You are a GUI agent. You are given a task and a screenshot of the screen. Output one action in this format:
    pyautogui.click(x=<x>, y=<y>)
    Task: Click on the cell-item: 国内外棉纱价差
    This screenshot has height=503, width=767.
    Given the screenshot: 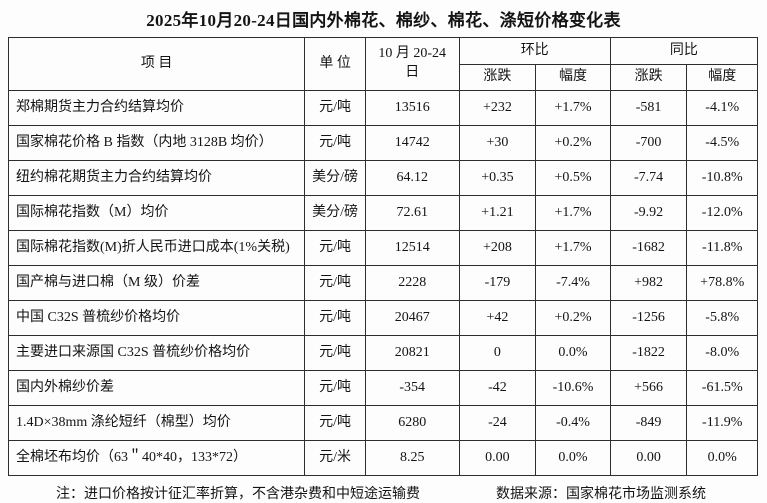 What is the action you would take?
    pyautogui.click(x=156, y=388)
    